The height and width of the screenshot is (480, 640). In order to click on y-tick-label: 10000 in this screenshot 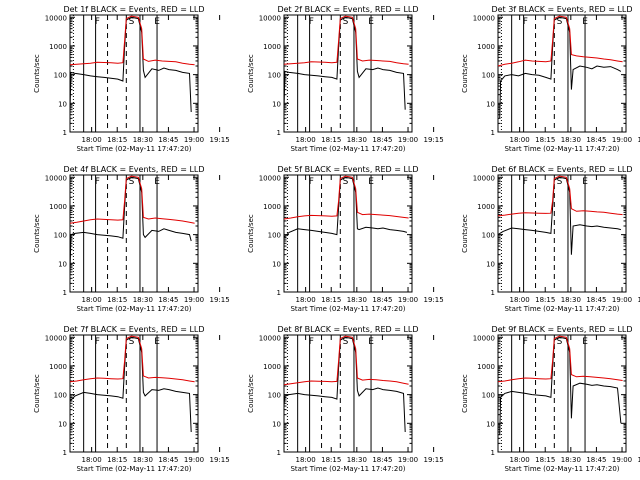, I will do `click(484, 18)`.